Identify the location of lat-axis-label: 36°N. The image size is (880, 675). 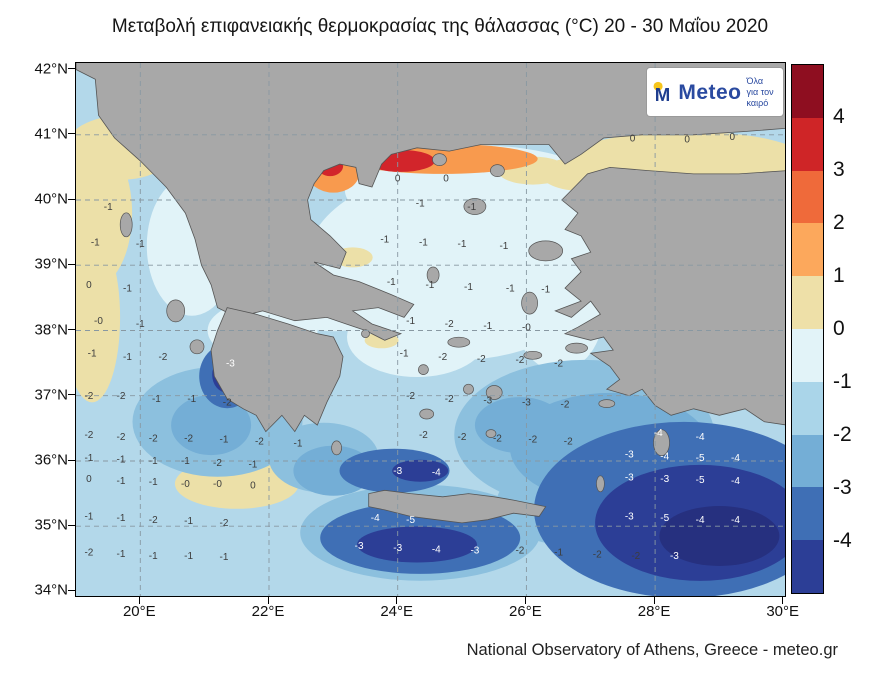
(51, 460).